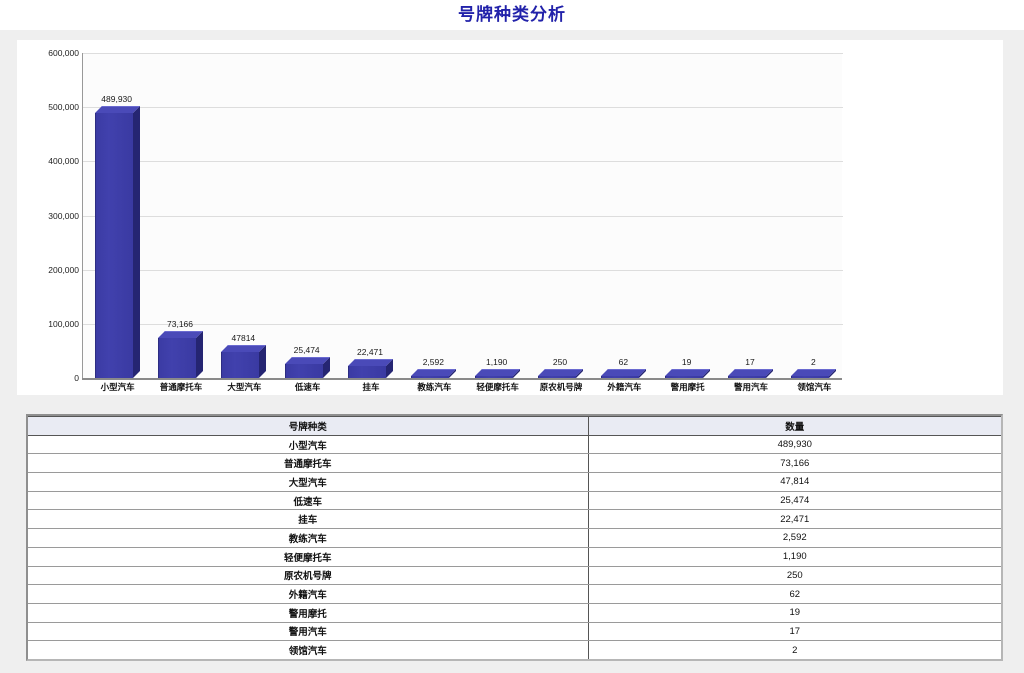 This screenshot has height=673, width=1024. Describe the element at coordinates (308, 557) in the screenshot. I see `cell-category: 轻便摩托车` at that location.